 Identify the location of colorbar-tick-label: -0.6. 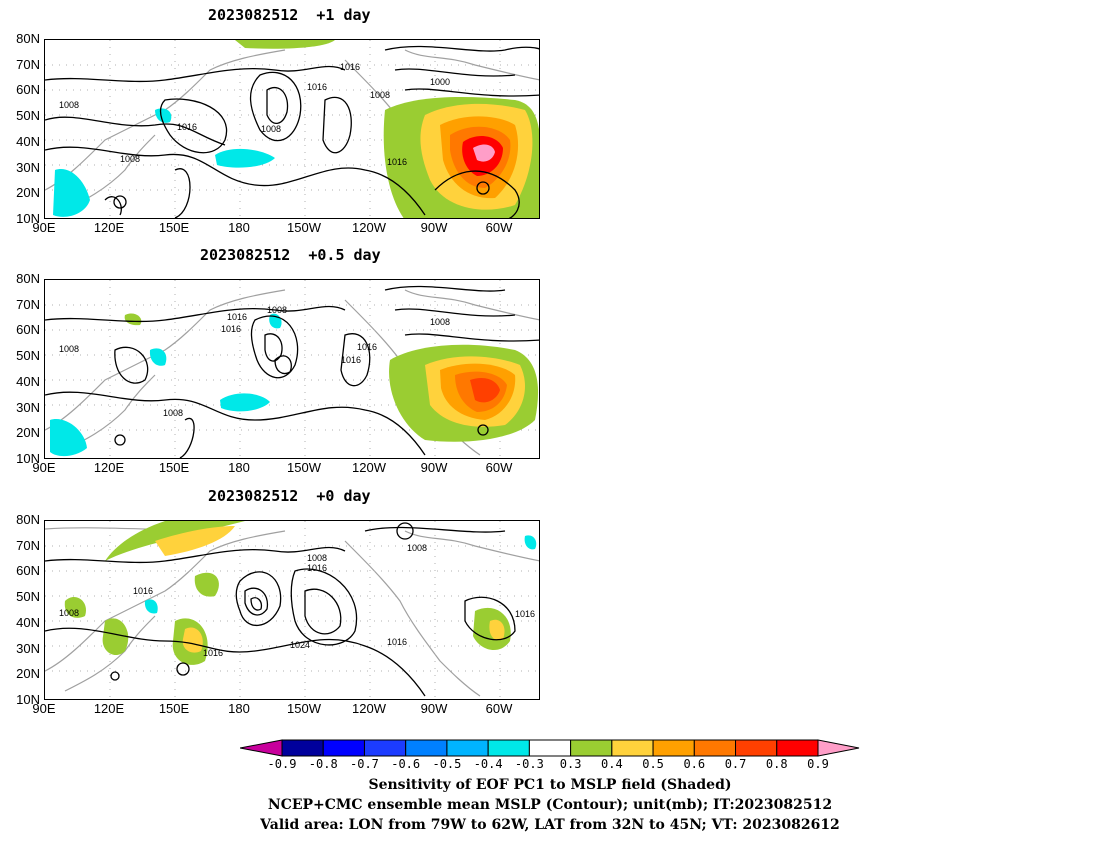
(406, 764).